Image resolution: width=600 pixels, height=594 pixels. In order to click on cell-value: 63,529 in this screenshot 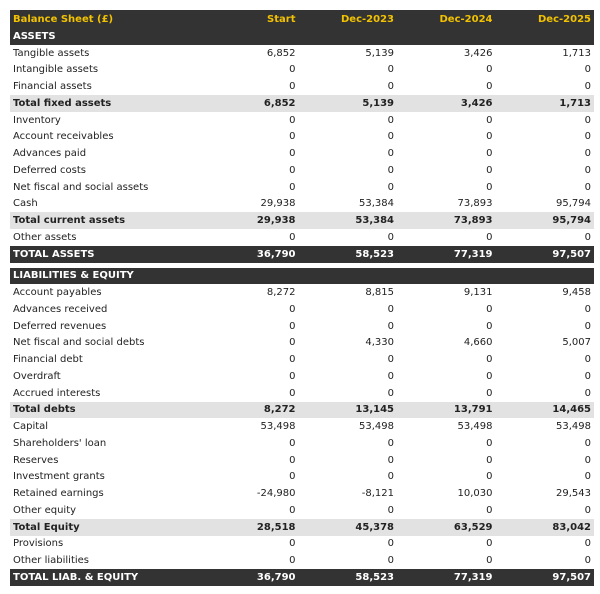, I will do `click(473, 527)`.